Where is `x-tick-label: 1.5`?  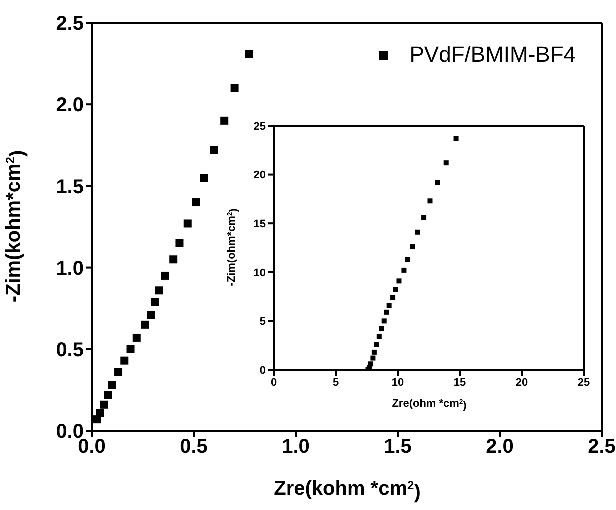
x-tick-label: 1.5 is located at coordinates (398, 447).